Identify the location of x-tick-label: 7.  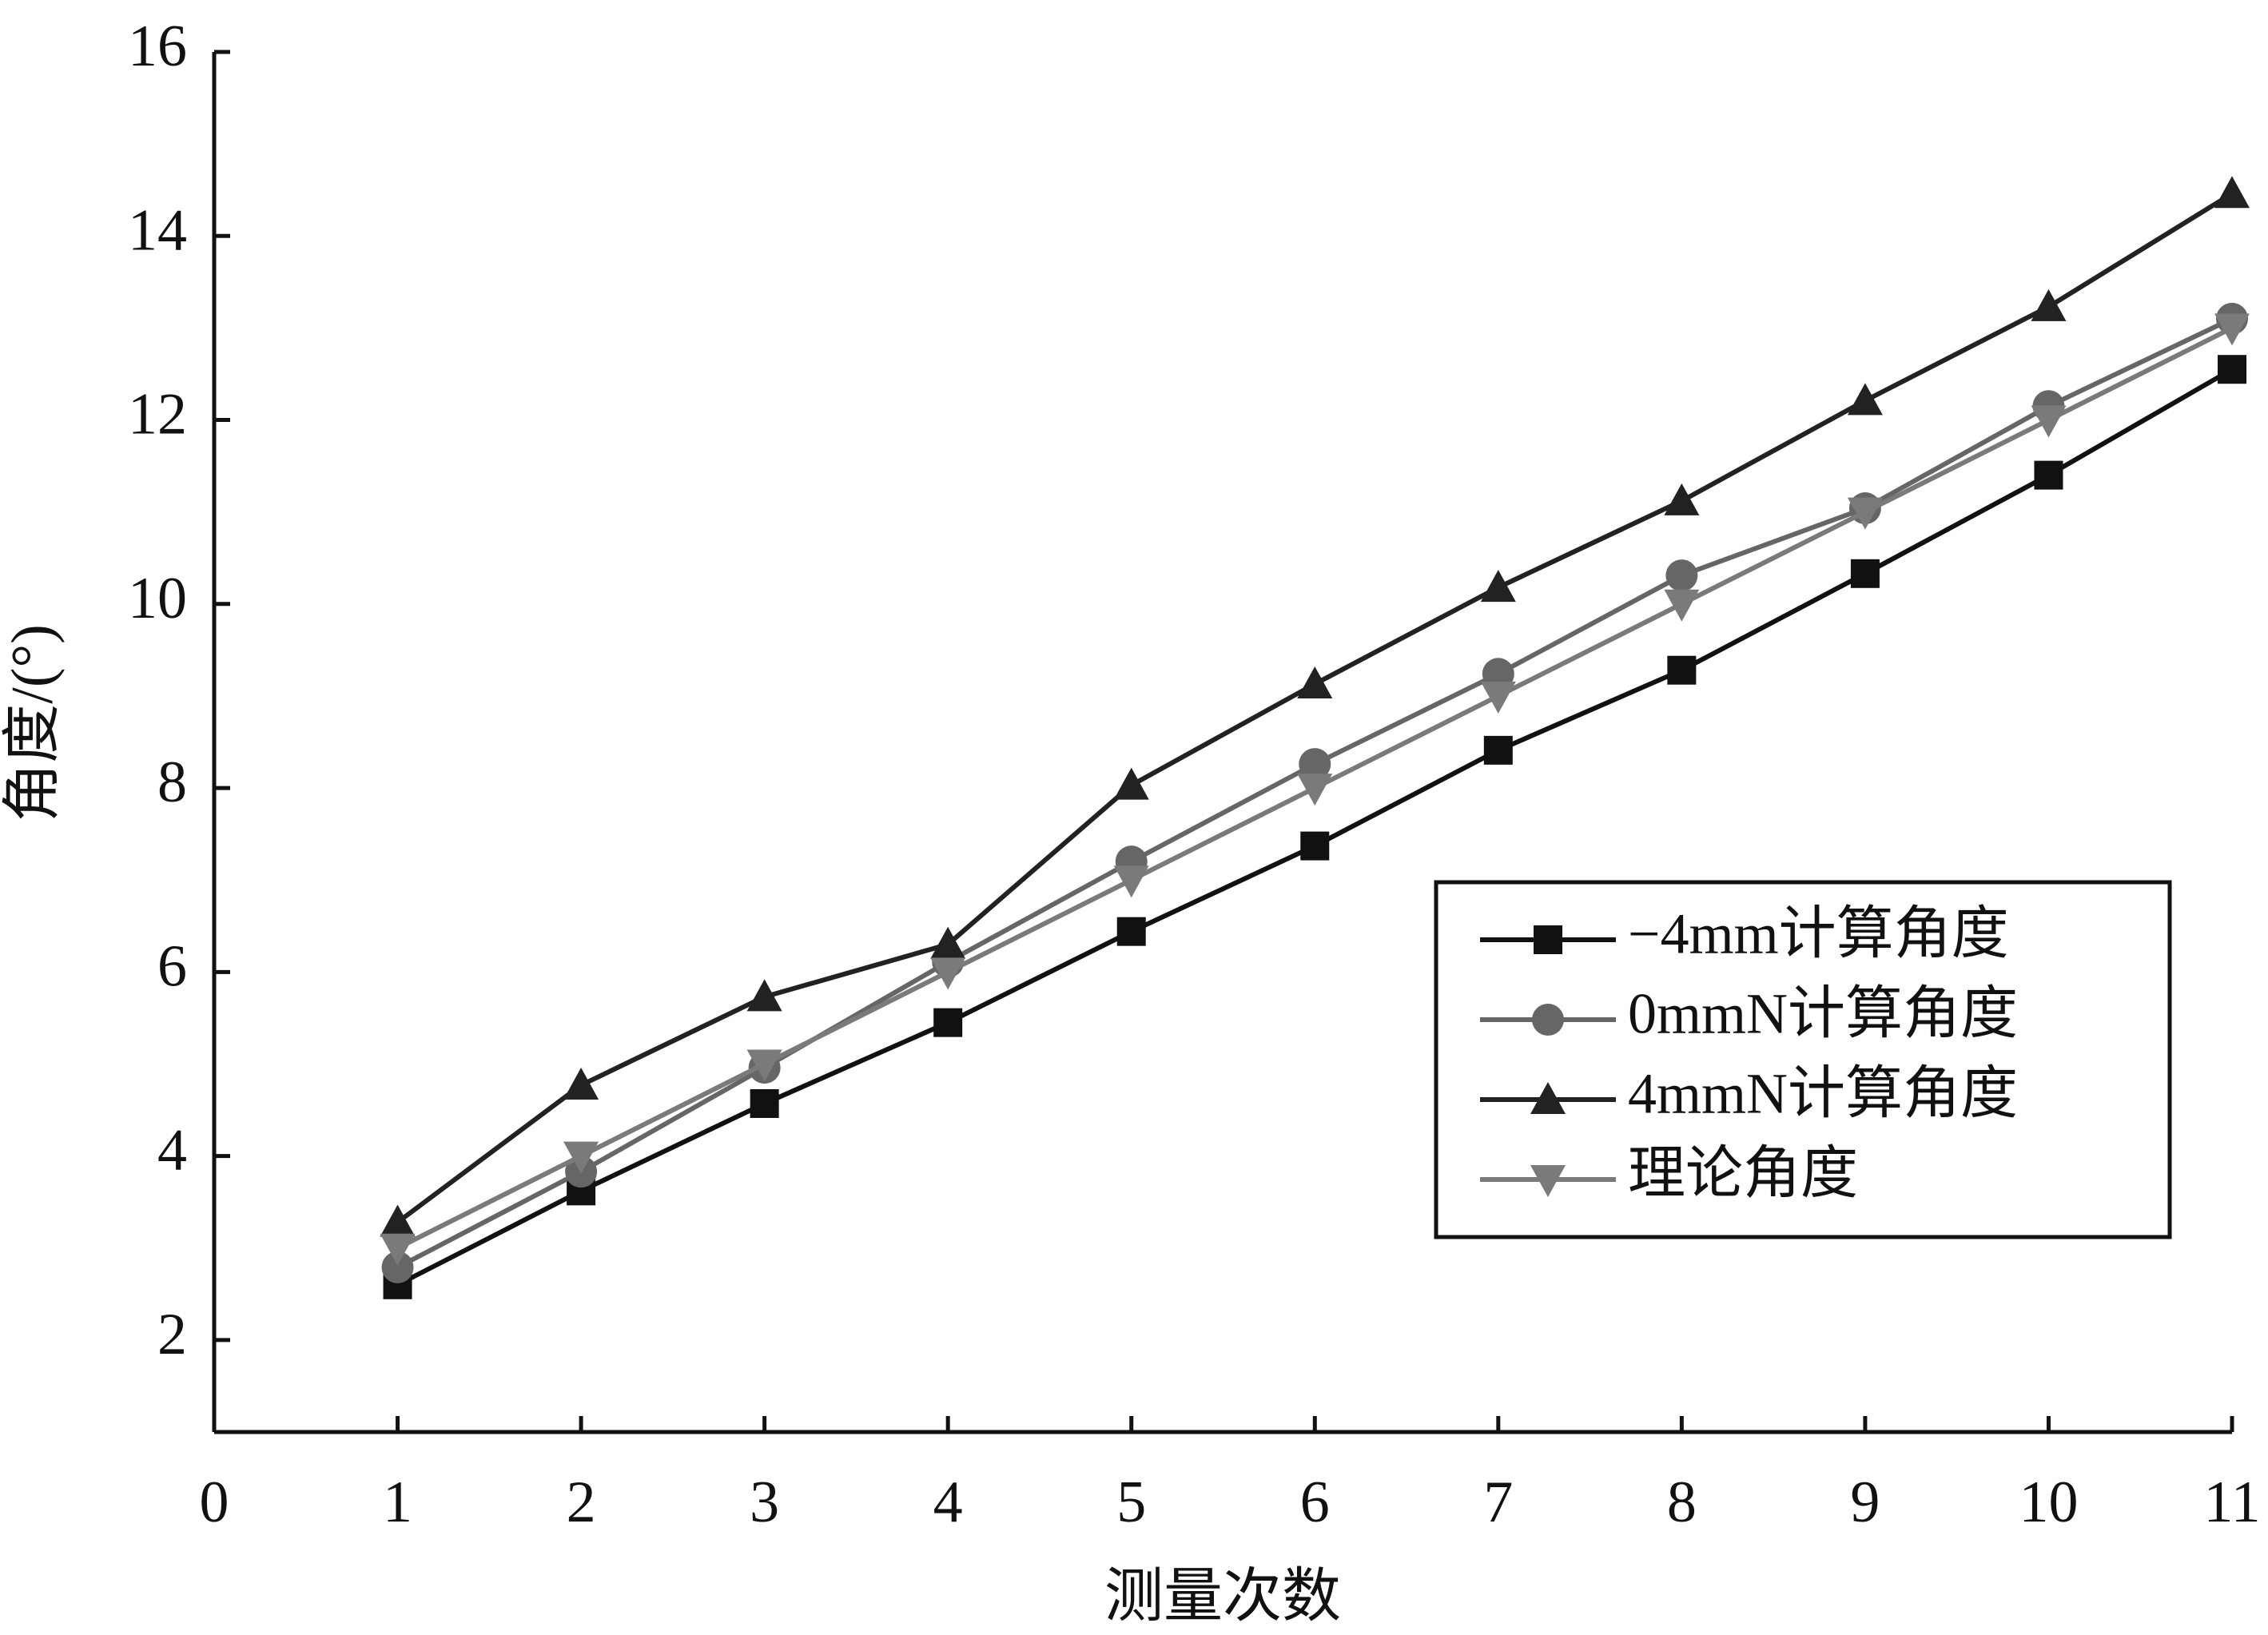
(1498, 1502).